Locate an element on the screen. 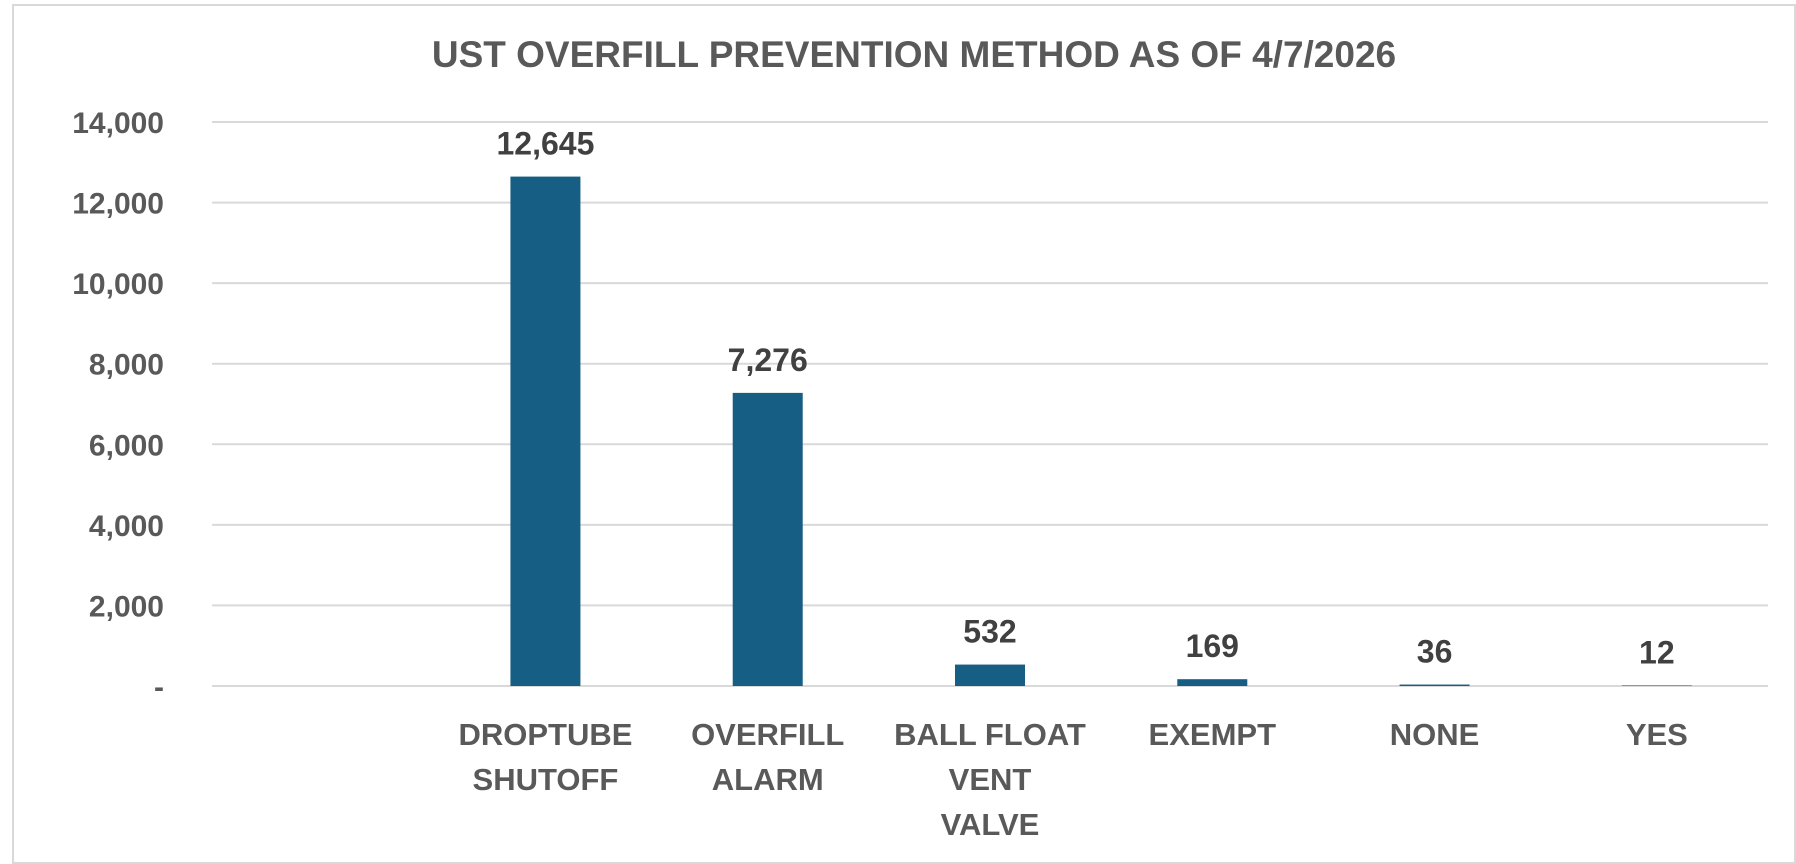 This screenshot has width=1796, height=864. y-tick-label: 2,000 is located at coordinates (126, 606).